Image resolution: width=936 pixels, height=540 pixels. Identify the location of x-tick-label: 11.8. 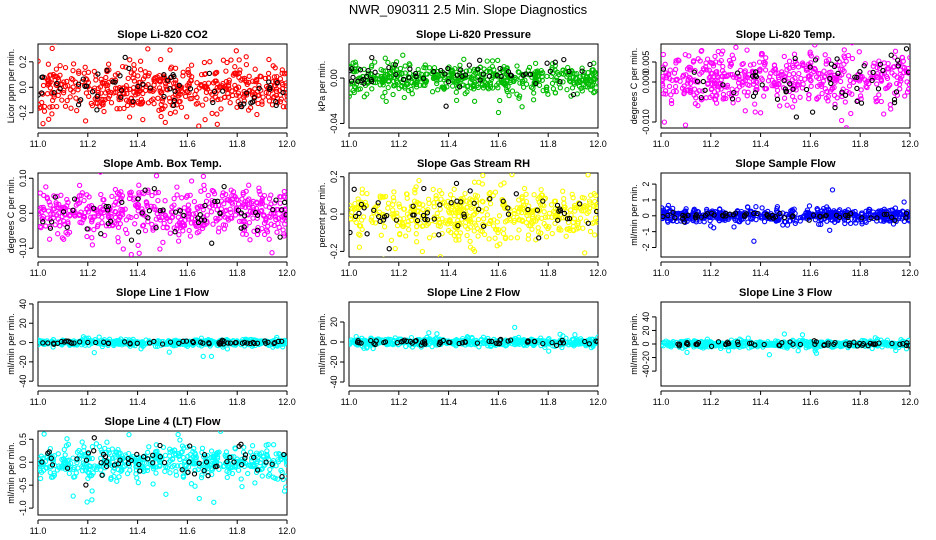
(237, 402).